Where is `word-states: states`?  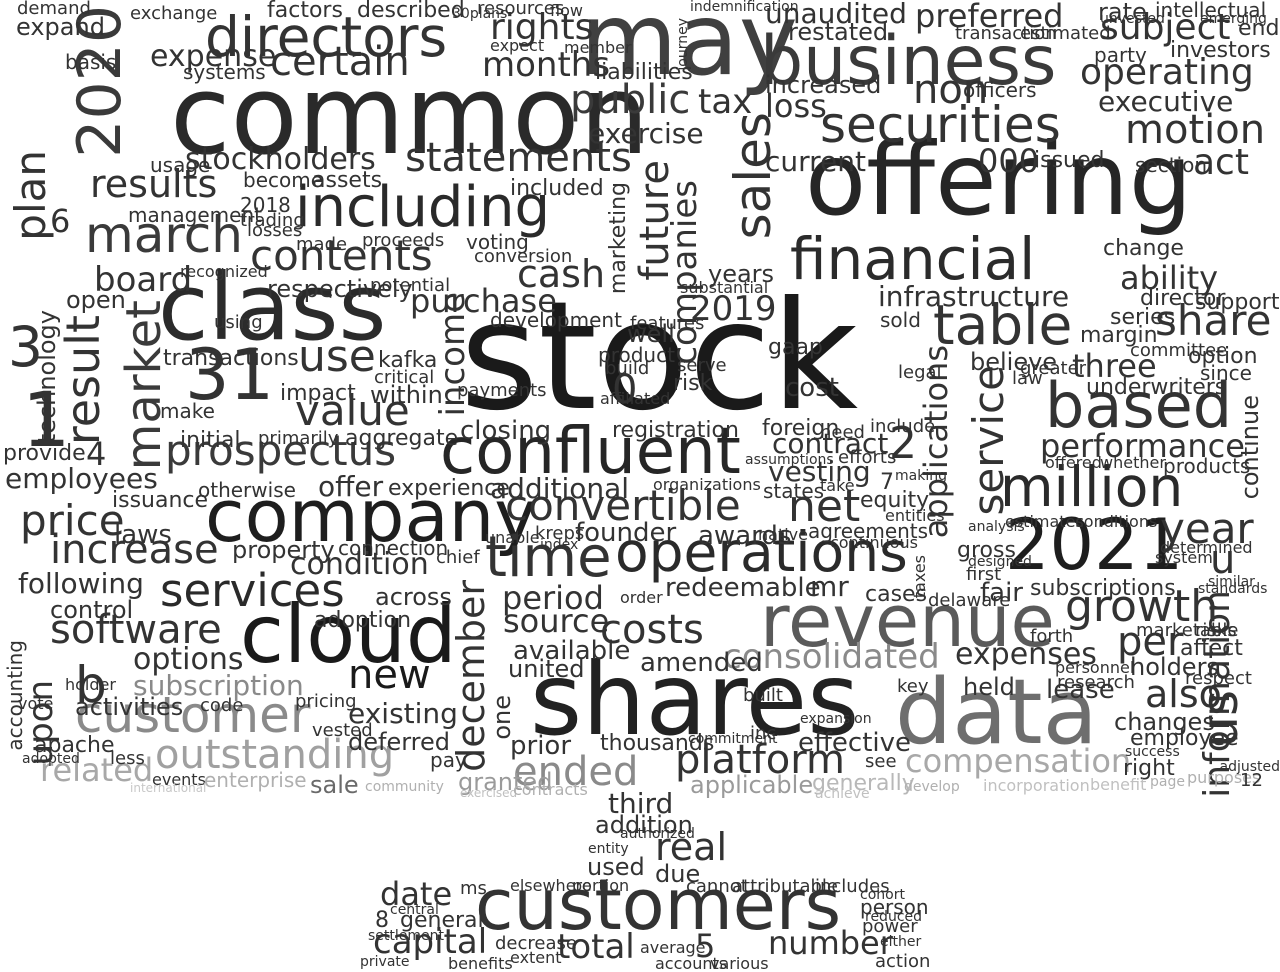 word-states: states is located at coordinates (794, 491).